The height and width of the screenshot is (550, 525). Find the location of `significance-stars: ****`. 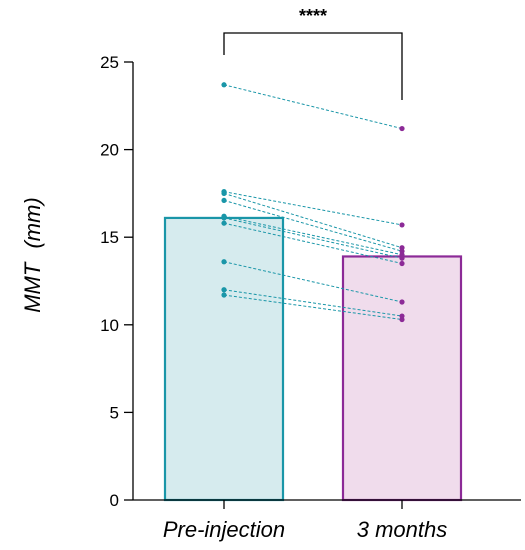

significance-stars: **** is located at coordinates (313, 16).